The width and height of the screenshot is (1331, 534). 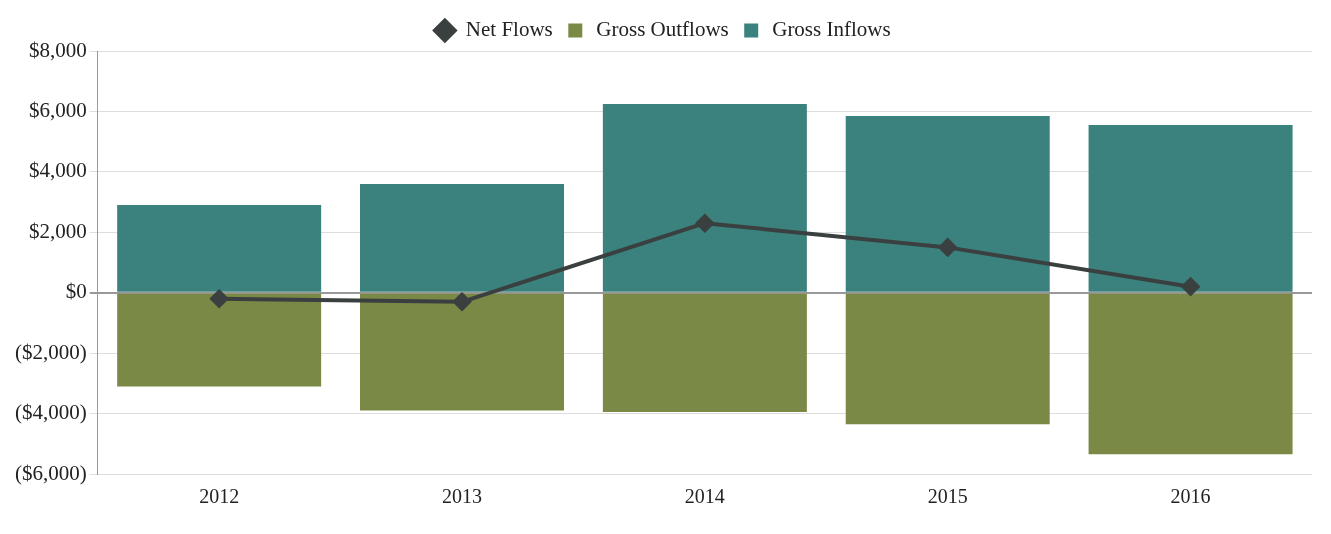 I want to click on x-tick-label: 2013, so click(x=462, y=496).